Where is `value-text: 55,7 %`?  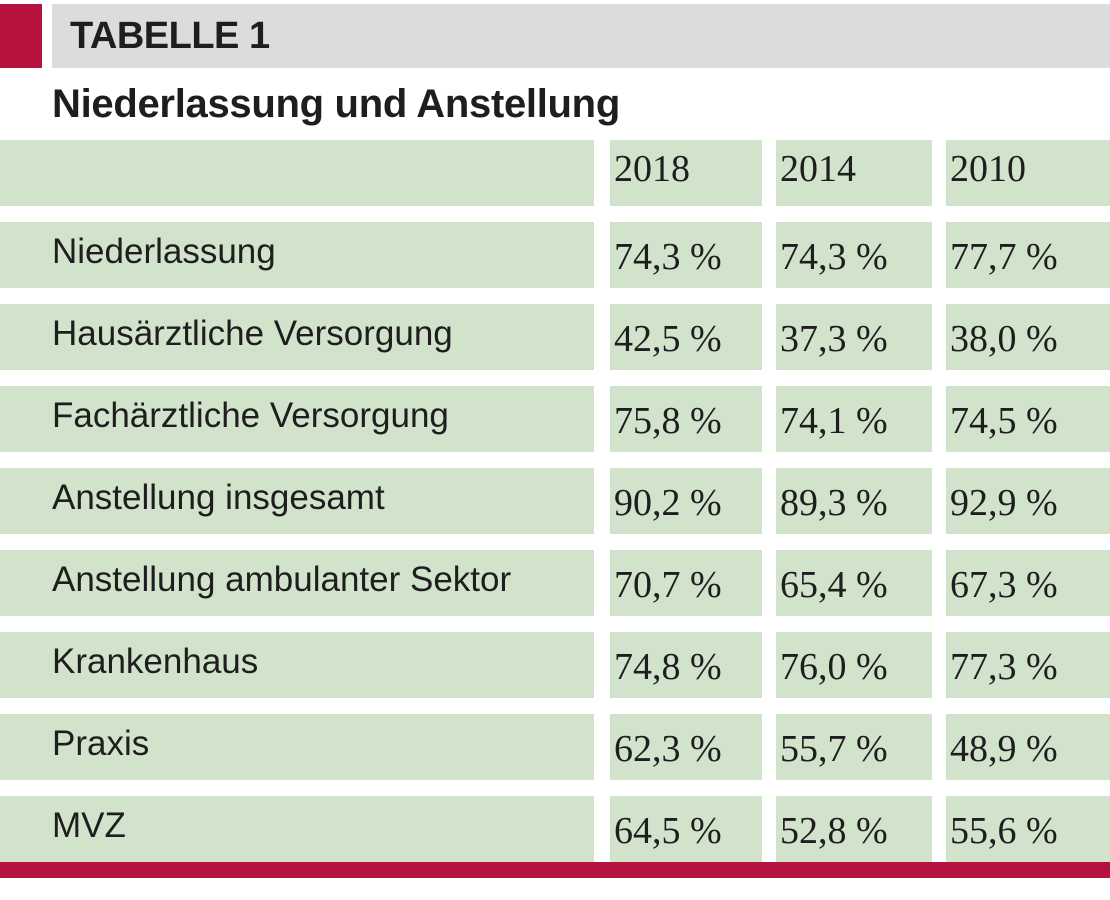
value-text: 55,7 % is located at coordinates (834, 749).